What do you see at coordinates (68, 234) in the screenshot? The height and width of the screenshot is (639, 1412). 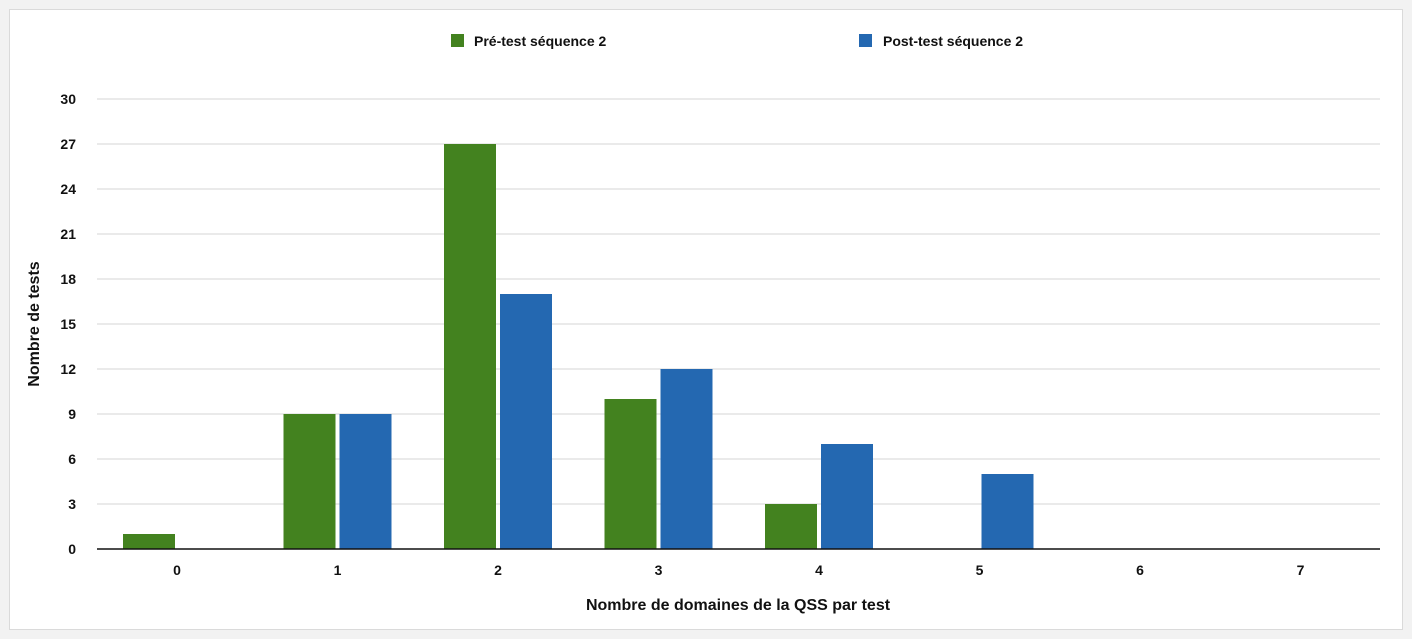 I see `y-tick-label: 21` at bounding box center [68, 234].